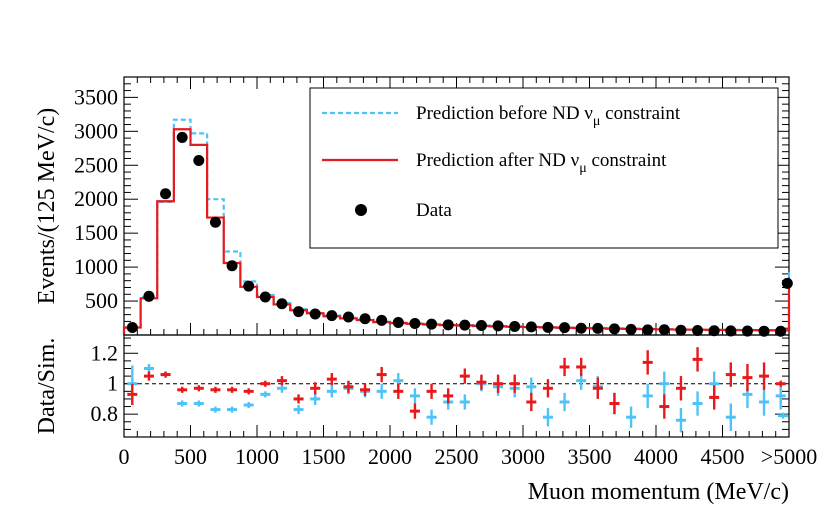  What do you see at coordinates (390, 456) in the screenshot?
I see `x-tick-label: 2000` at bounding box center [390, 456].